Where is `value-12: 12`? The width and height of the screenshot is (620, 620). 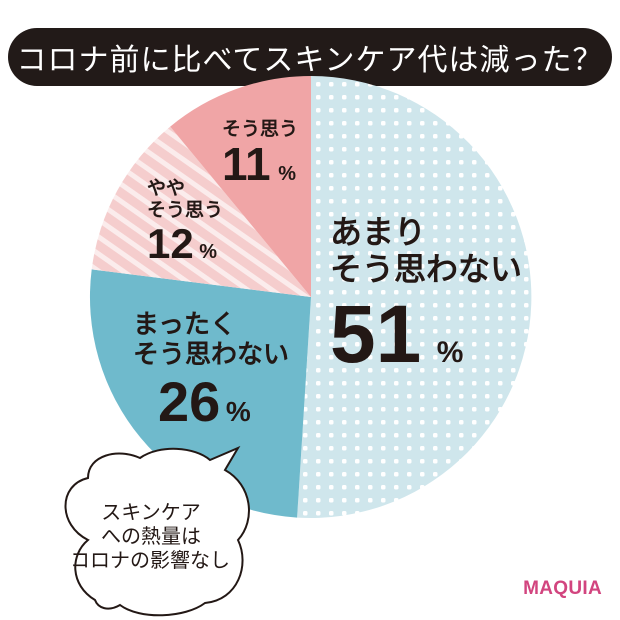 value-12: 12 is located at coordinates (170, 243).